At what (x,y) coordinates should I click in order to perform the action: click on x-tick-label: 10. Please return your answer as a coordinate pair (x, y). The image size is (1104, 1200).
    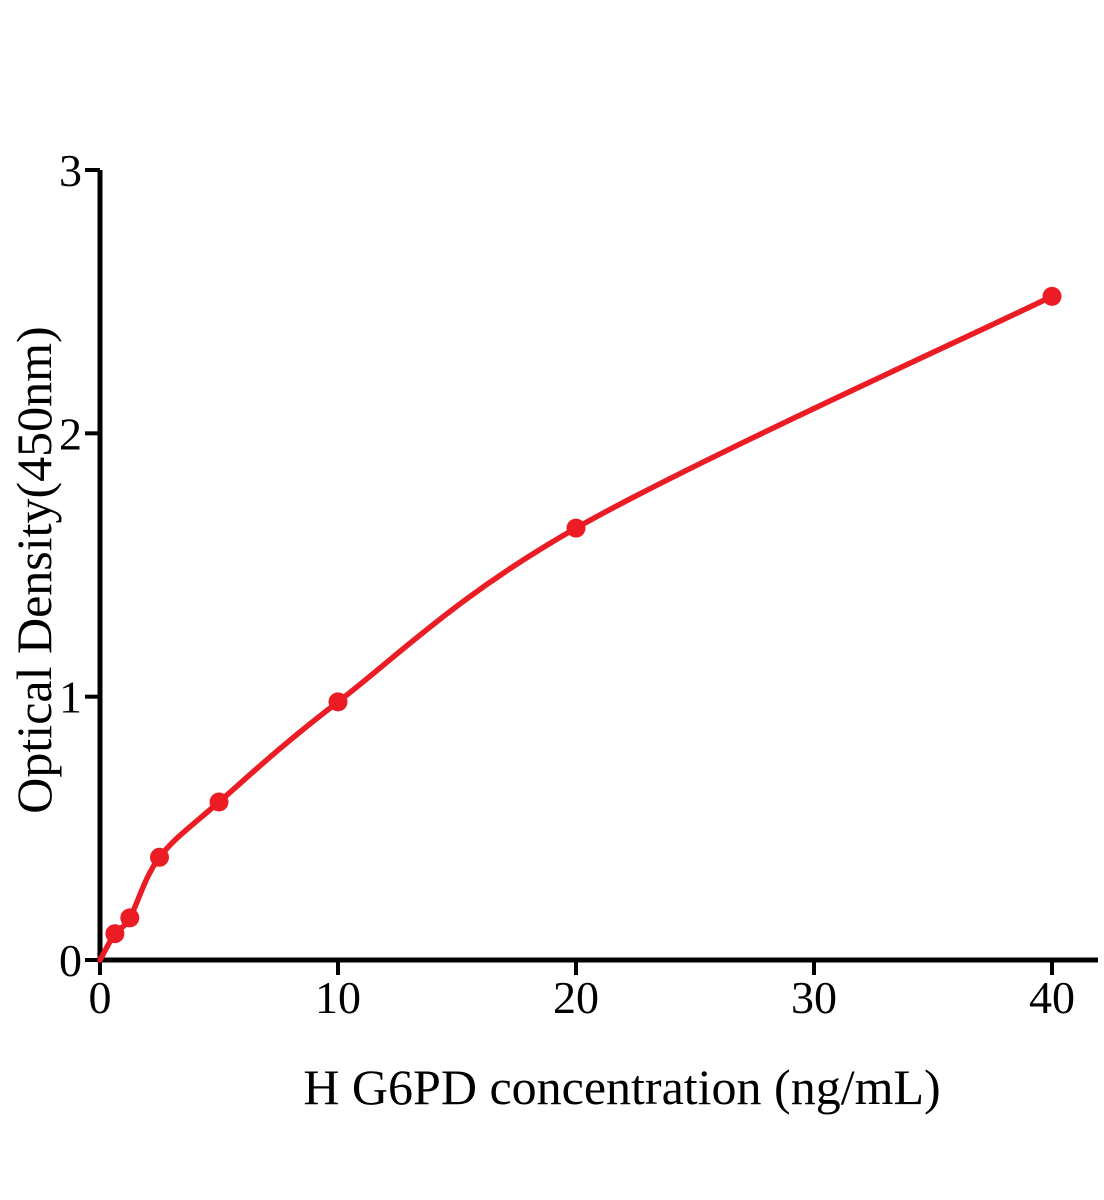
    Looking at the image, I should click on (338, 997).